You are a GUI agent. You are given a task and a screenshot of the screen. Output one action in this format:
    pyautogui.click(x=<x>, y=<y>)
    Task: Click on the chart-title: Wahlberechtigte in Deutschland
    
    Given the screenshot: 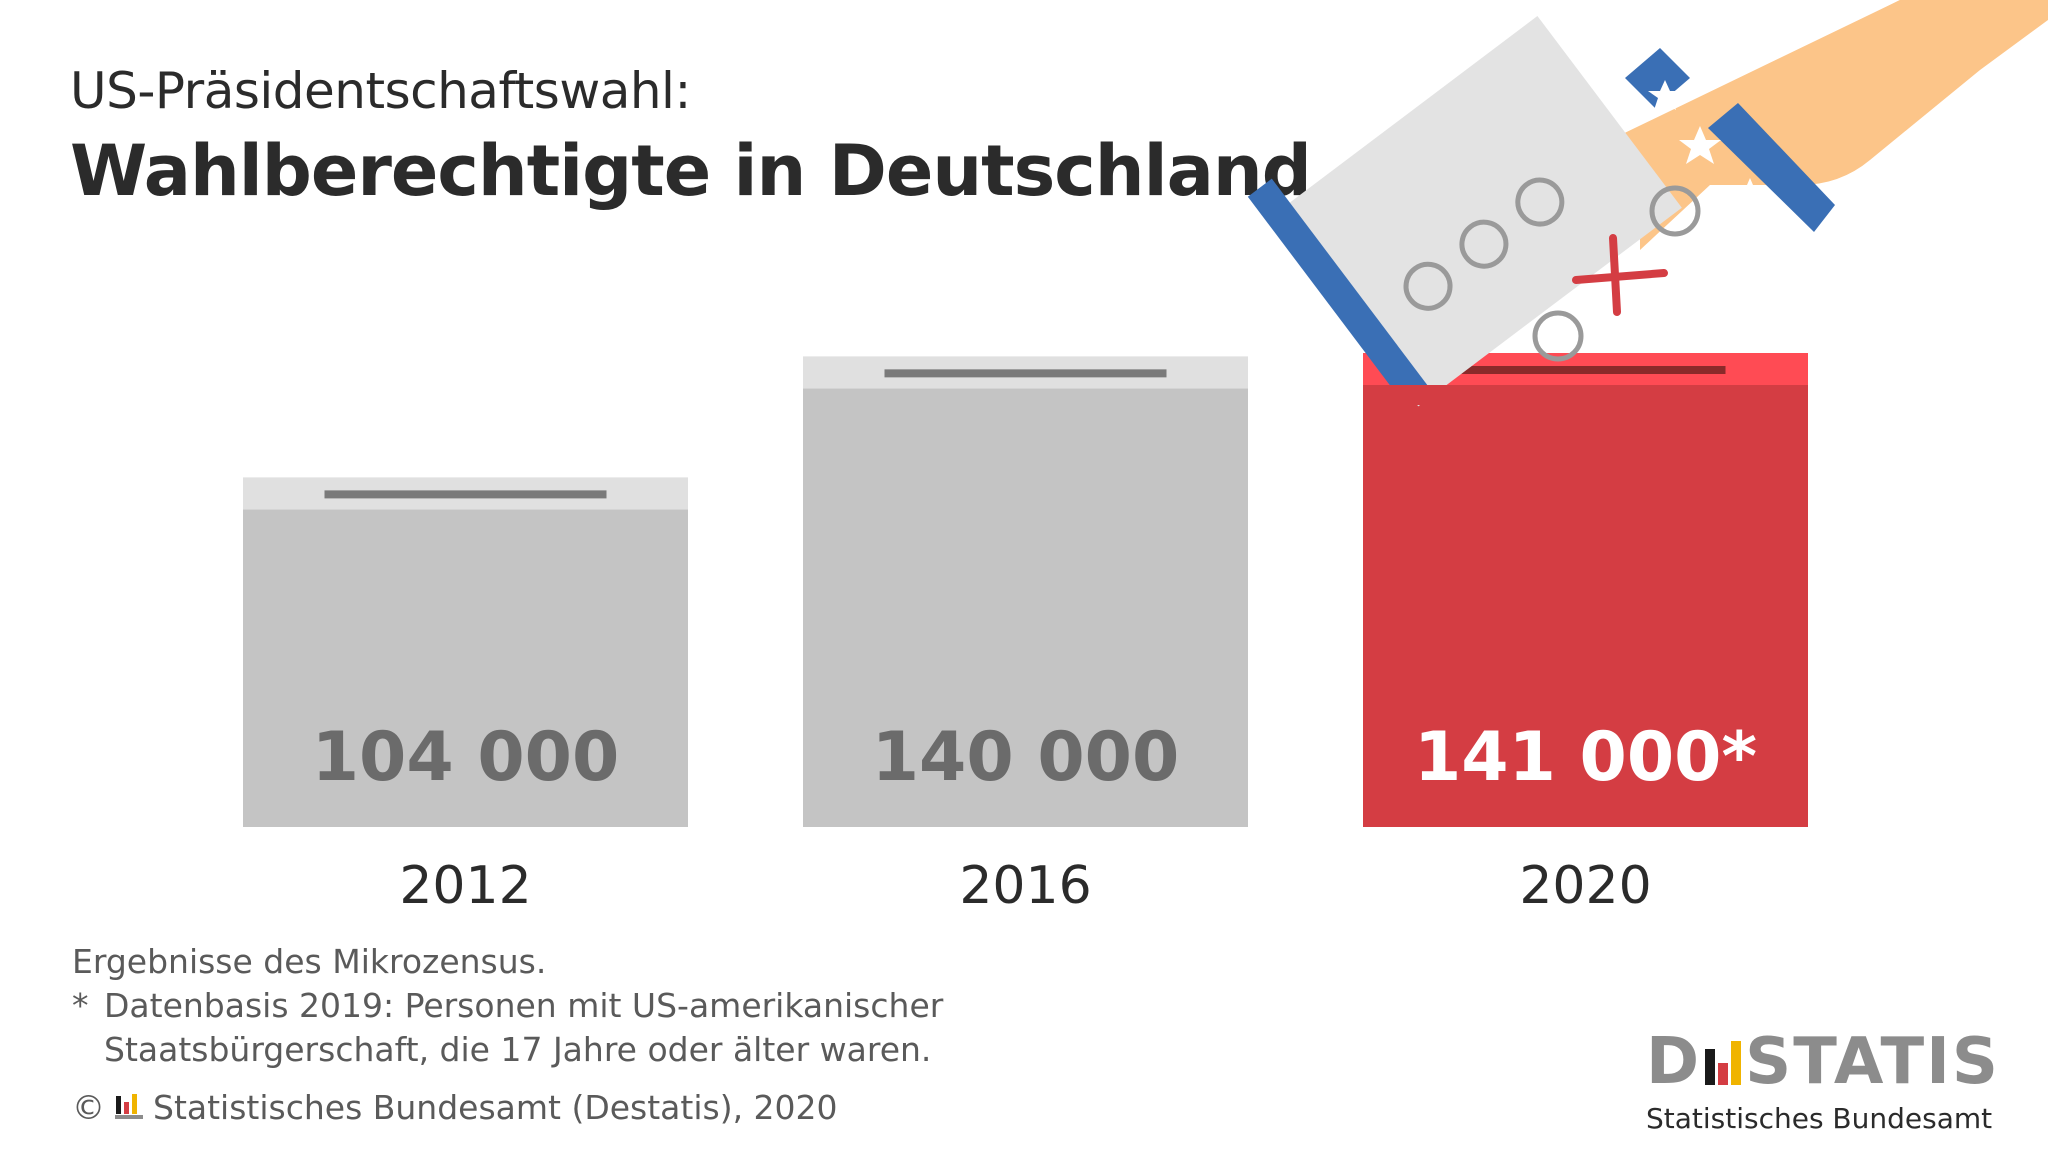 What is the action you would take?
    pyautogui.click(x=691, y=171)
    